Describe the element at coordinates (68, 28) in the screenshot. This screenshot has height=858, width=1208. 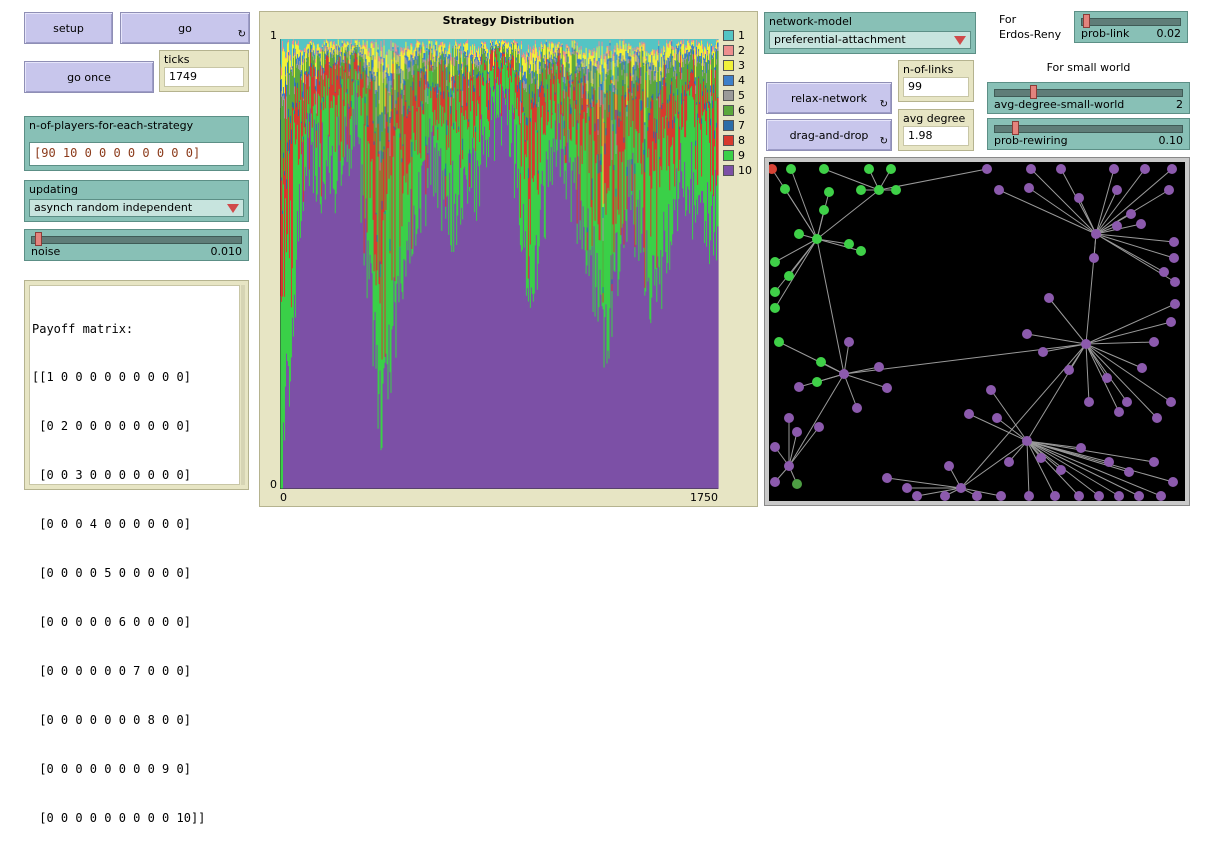
I see `setup-button: setup` at that location.